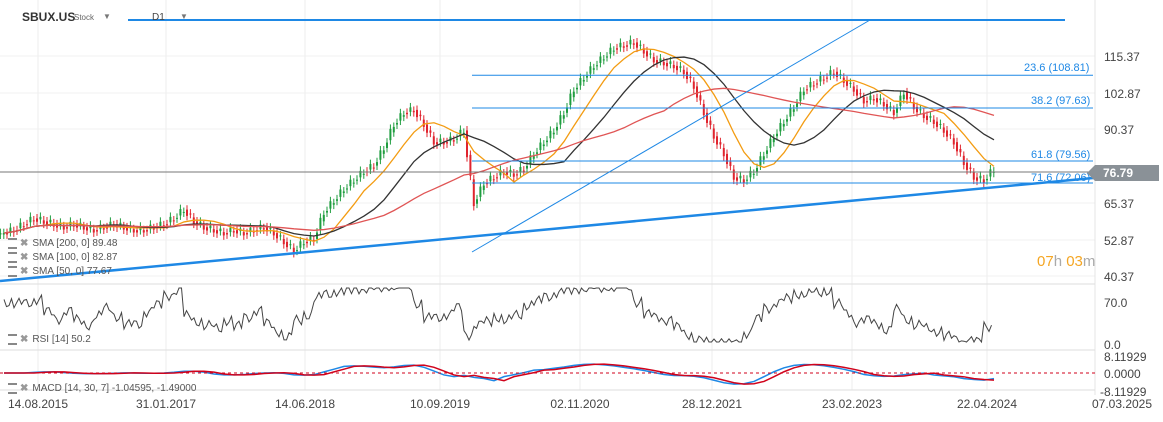 The width and height of the screenshot is (1163, 422). What do you see at coordinates (852, 404) in the screenshot?
I see `date-tick: 23.02.2023` at bounding box center [852, 404].